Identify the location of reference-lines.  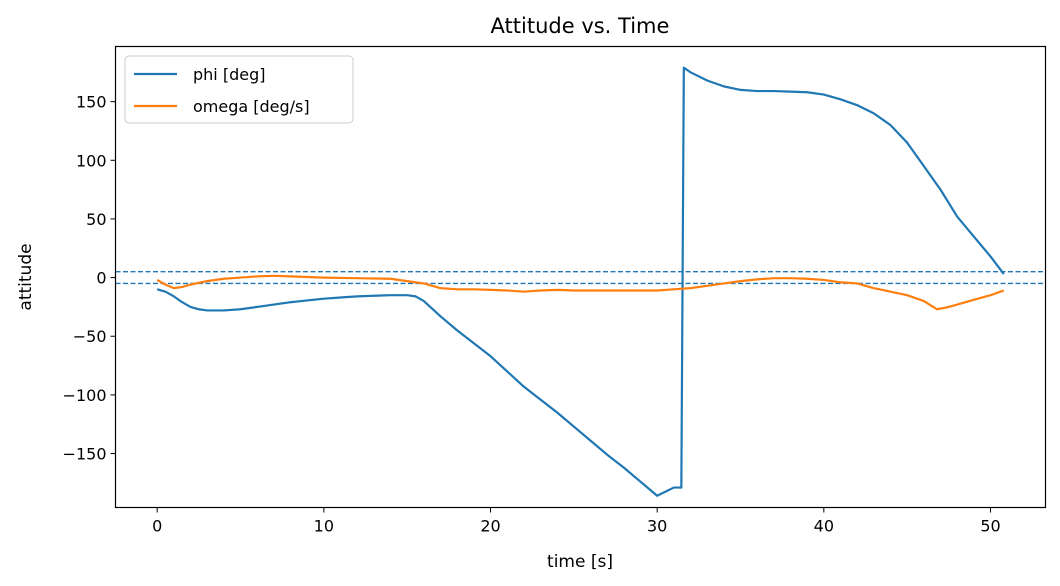
(580, 278).